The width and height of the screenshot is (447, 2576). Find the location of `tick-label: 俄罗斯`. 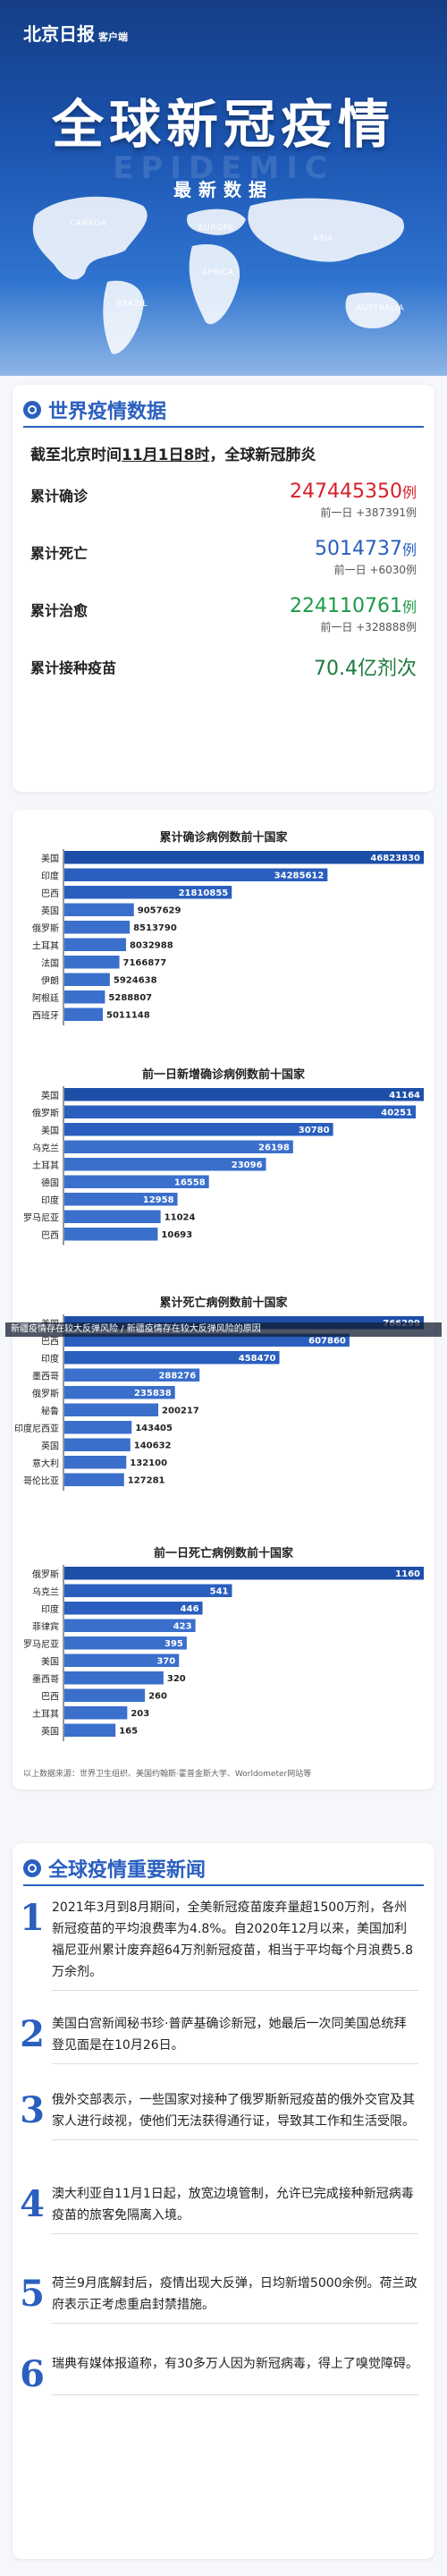

tick-label: 俄罗斯 is located at coordinates (45, 1393).